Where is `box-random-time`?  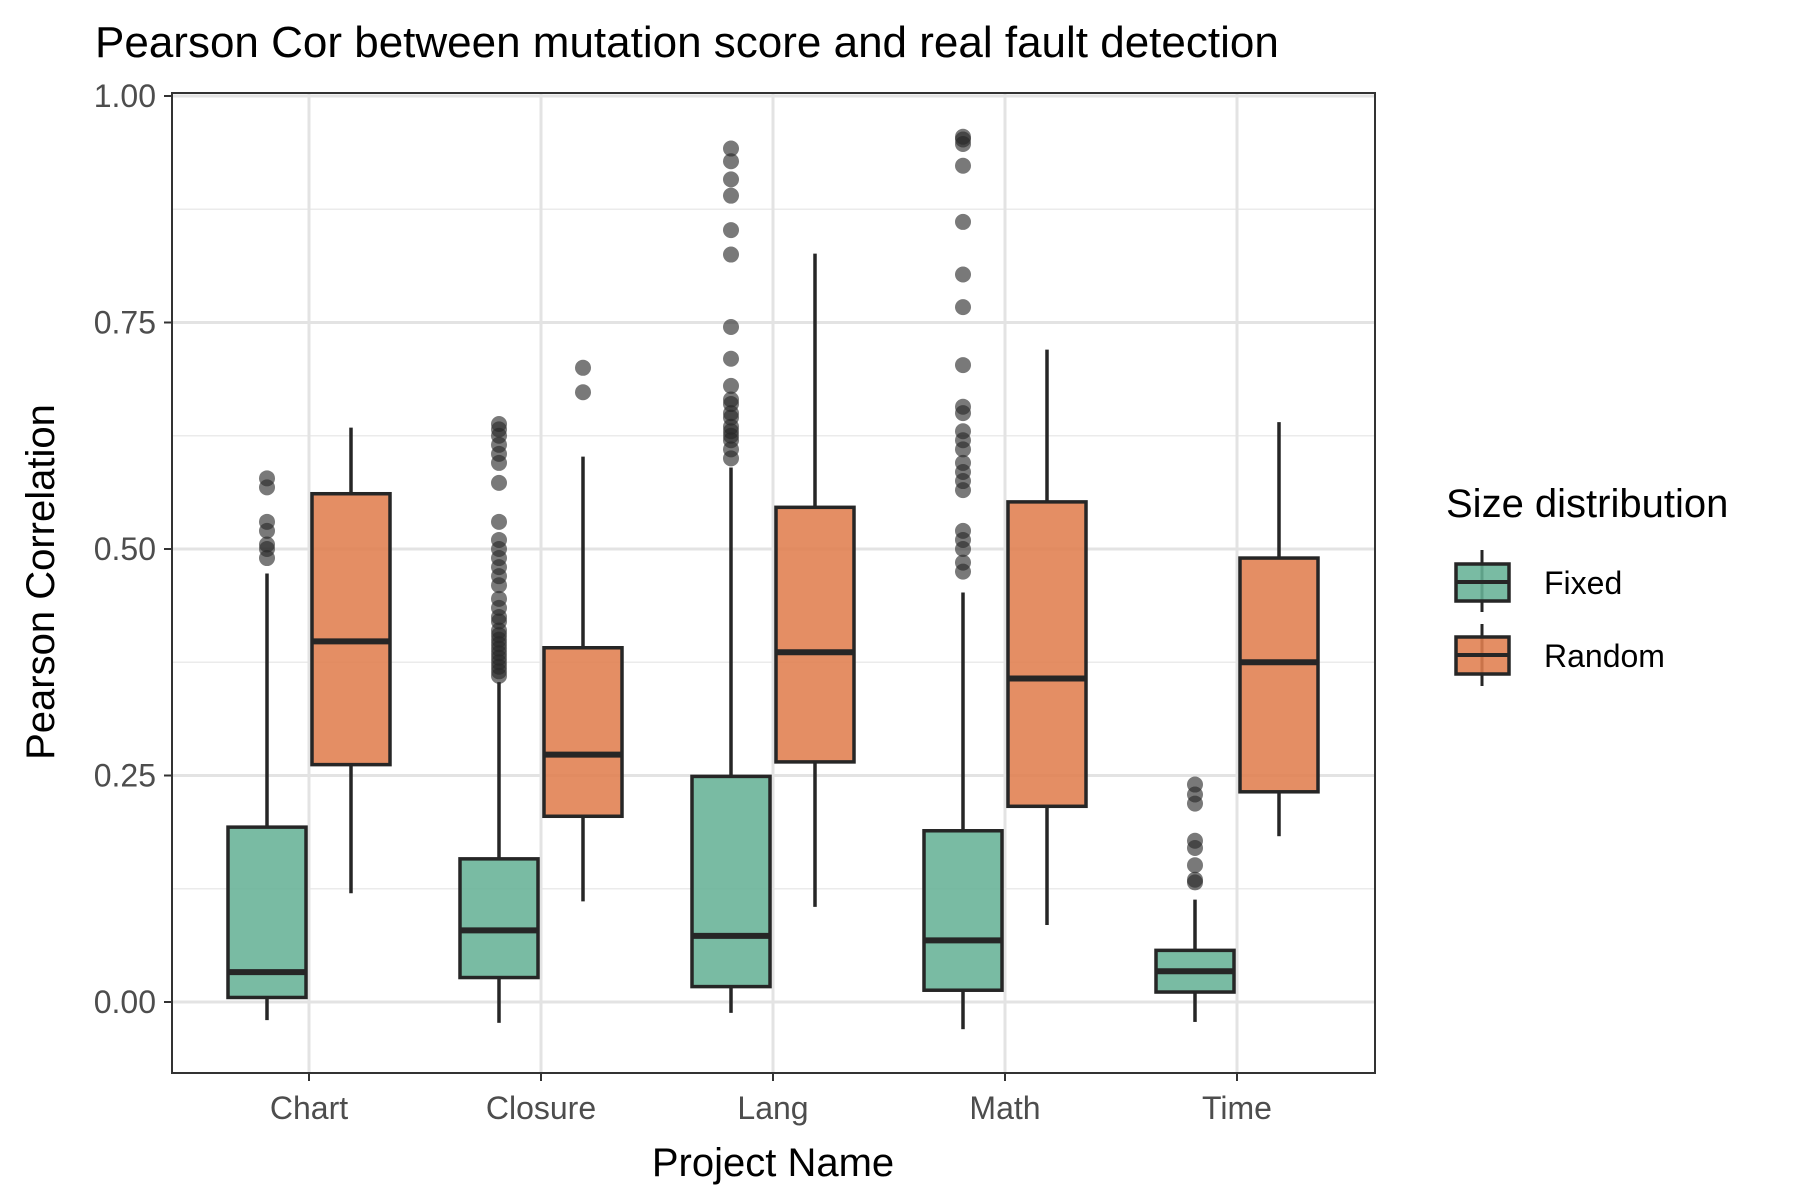 box-random-time is located at coordinates (1279, 629).